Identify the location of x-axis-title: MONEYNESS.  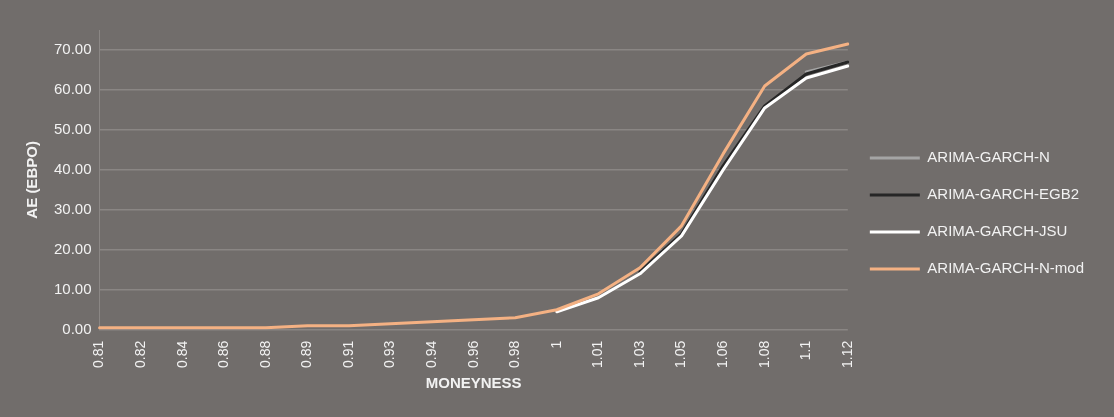
(473, 383).